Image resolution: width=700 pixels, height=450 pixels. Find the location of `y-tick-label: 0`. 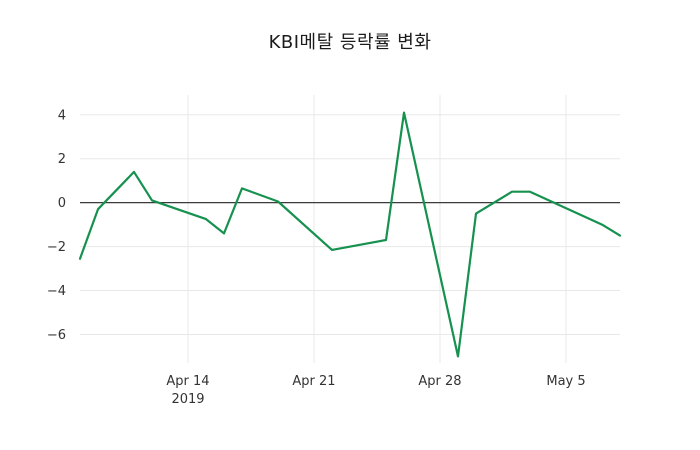

y-tick-label: 0 is located at coordinates (62, 203).